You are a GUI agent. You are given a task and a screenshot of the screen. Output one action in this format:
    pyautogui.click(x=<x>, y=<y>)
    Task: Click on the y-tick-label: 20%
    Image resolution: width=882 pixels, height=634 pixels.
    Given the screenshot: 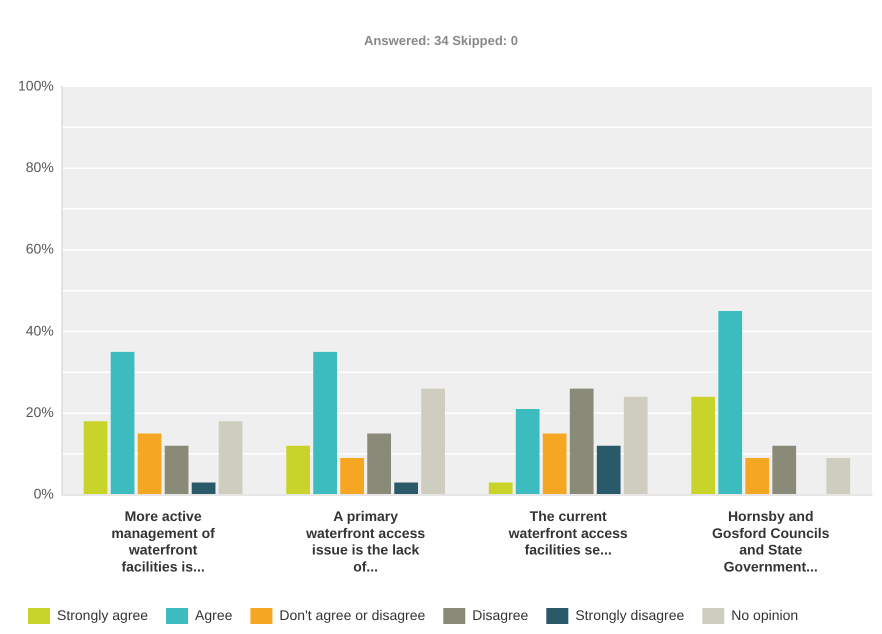 What is the action you would take?
    pyautogui.click(x=40, y=412)
    